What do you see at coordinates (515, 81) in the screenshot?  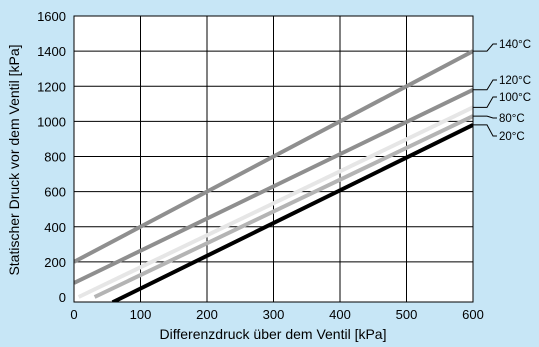 I see `legend-label: 120°C` at bounding box center [515, 81].